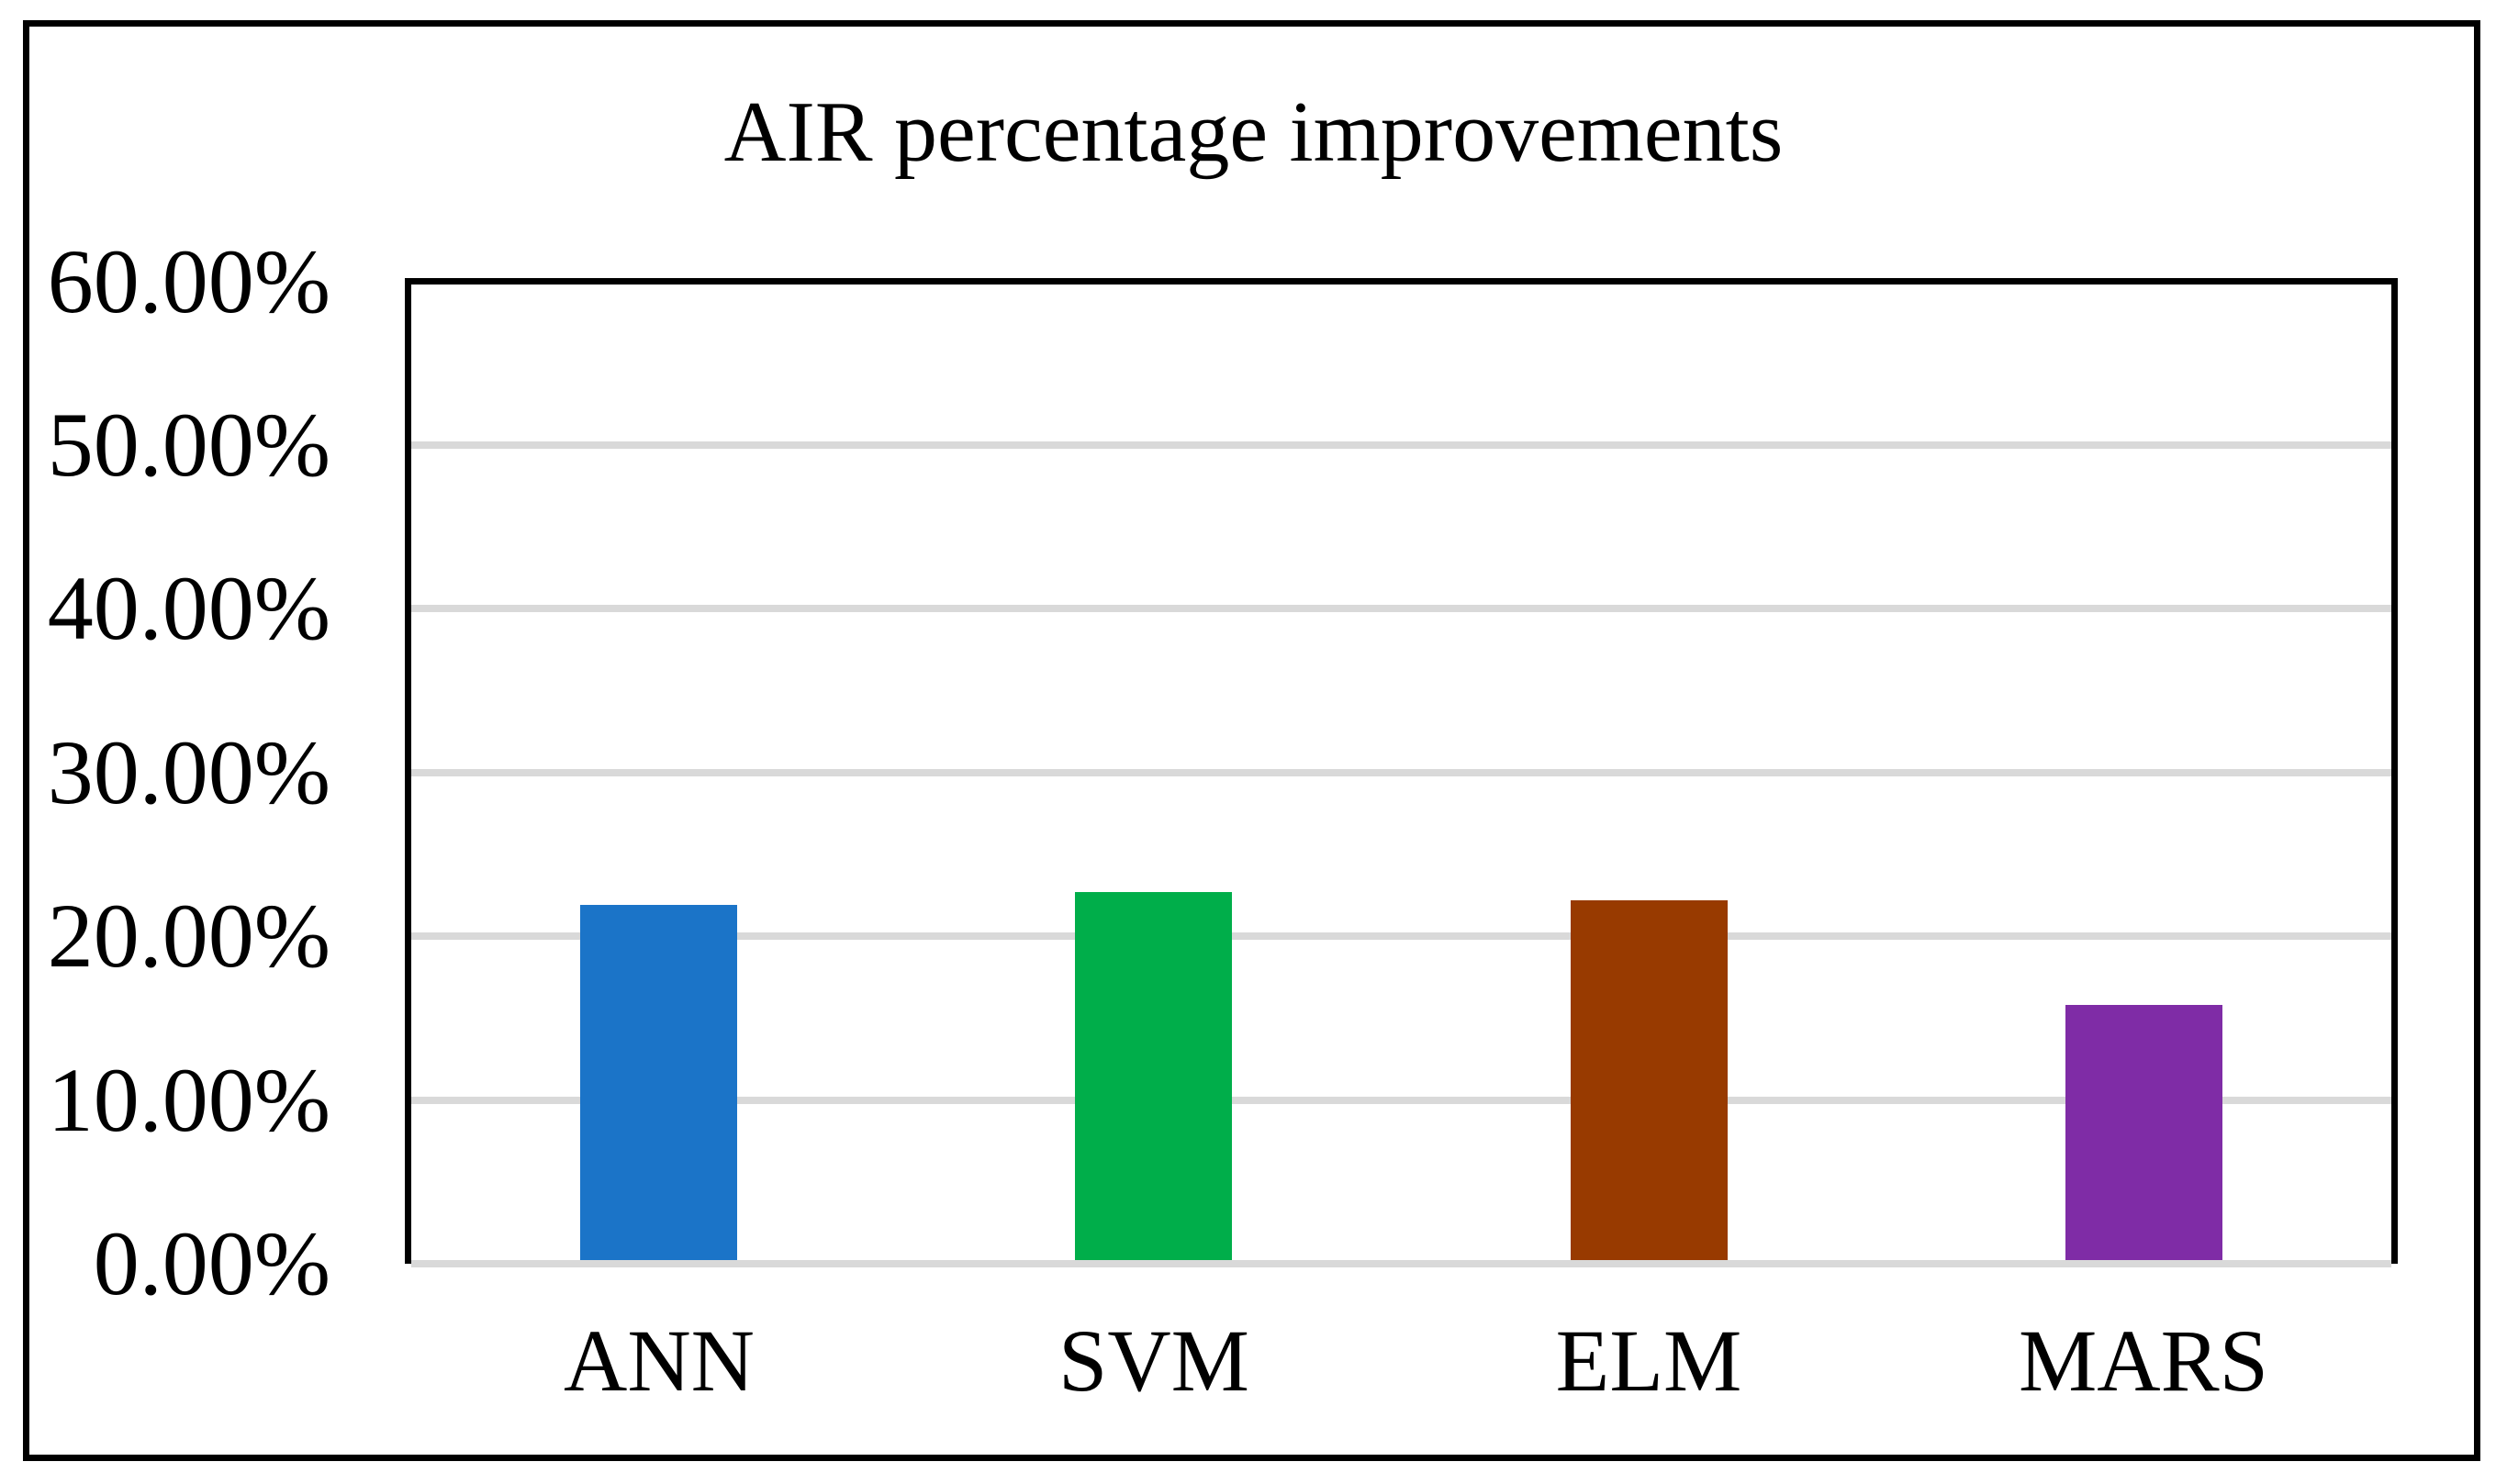  I want to click on x-axis-category-label-svm: SVM, so click(1154, 1360).